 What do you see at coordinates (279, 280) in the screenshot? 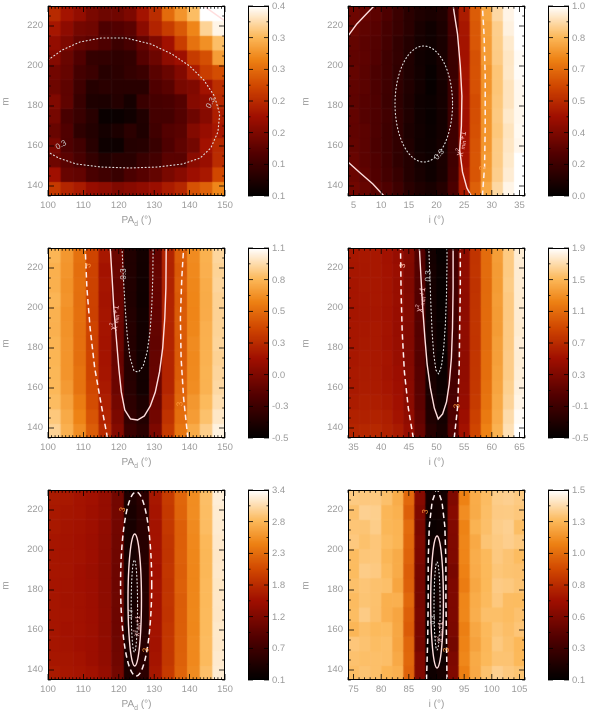
I see `colorbar-tick-label: 0.8` at bounding box center [279, 280].